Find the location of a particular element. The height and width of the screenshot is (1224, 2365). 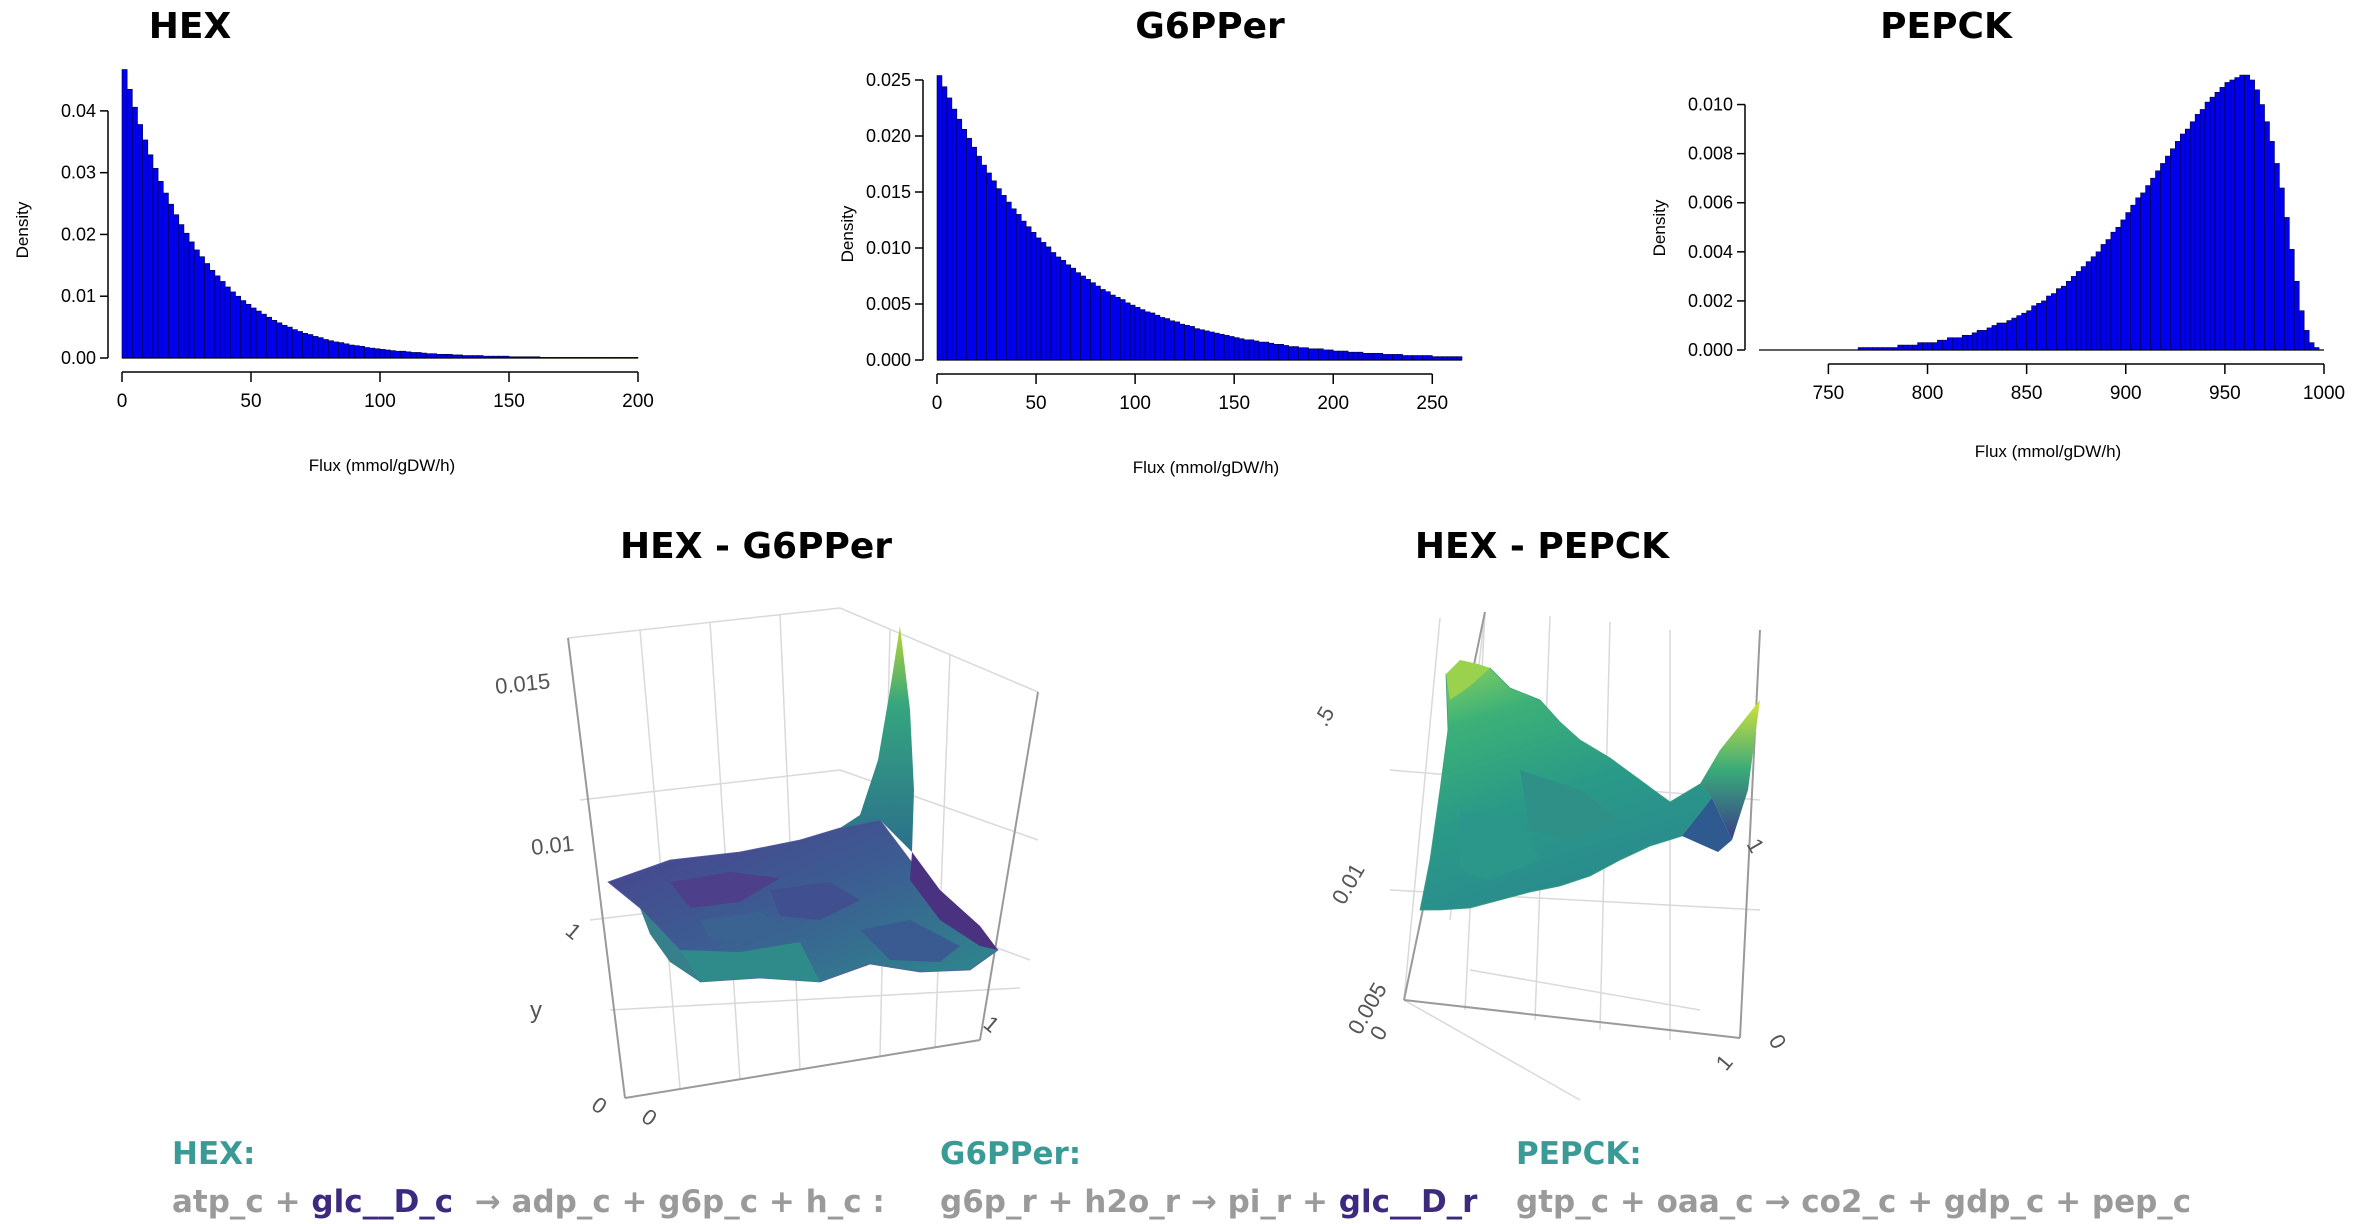

x-tick-1: 1 is located at coordinates (991, 1024).